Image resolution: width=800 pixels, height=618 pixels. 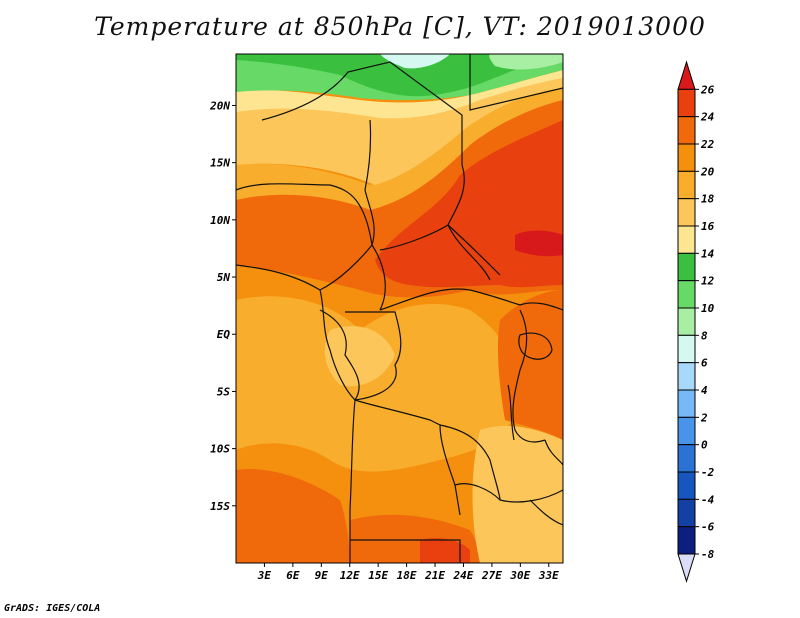 I want to click on lon-tick-label: 3E, so click(x=264, y=575).